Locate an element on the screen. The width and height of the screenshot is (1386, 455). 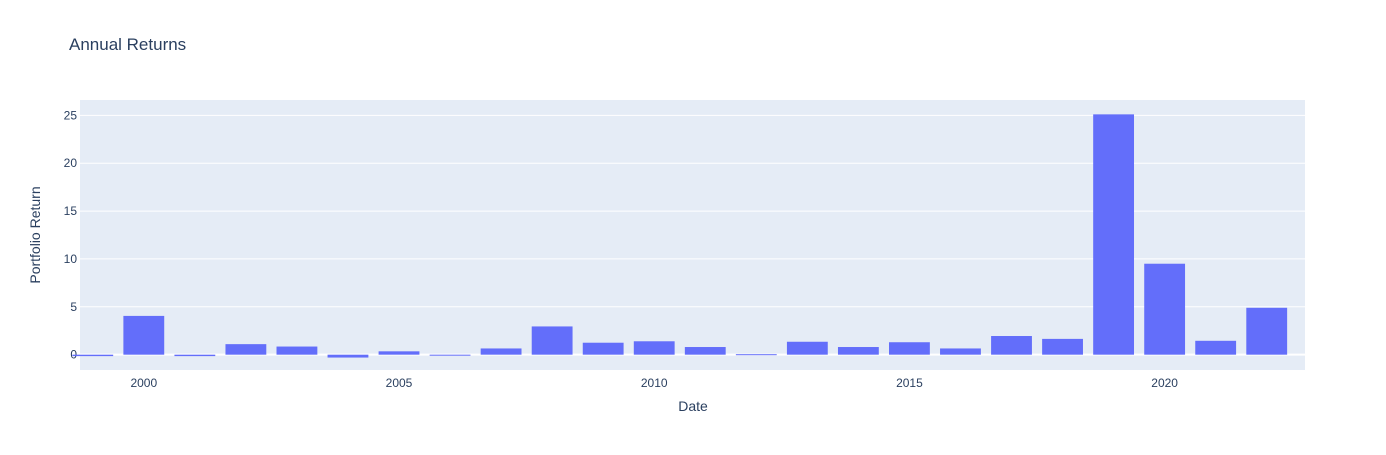
x-tick-label: 2015 is located at coordinates (909, 383).